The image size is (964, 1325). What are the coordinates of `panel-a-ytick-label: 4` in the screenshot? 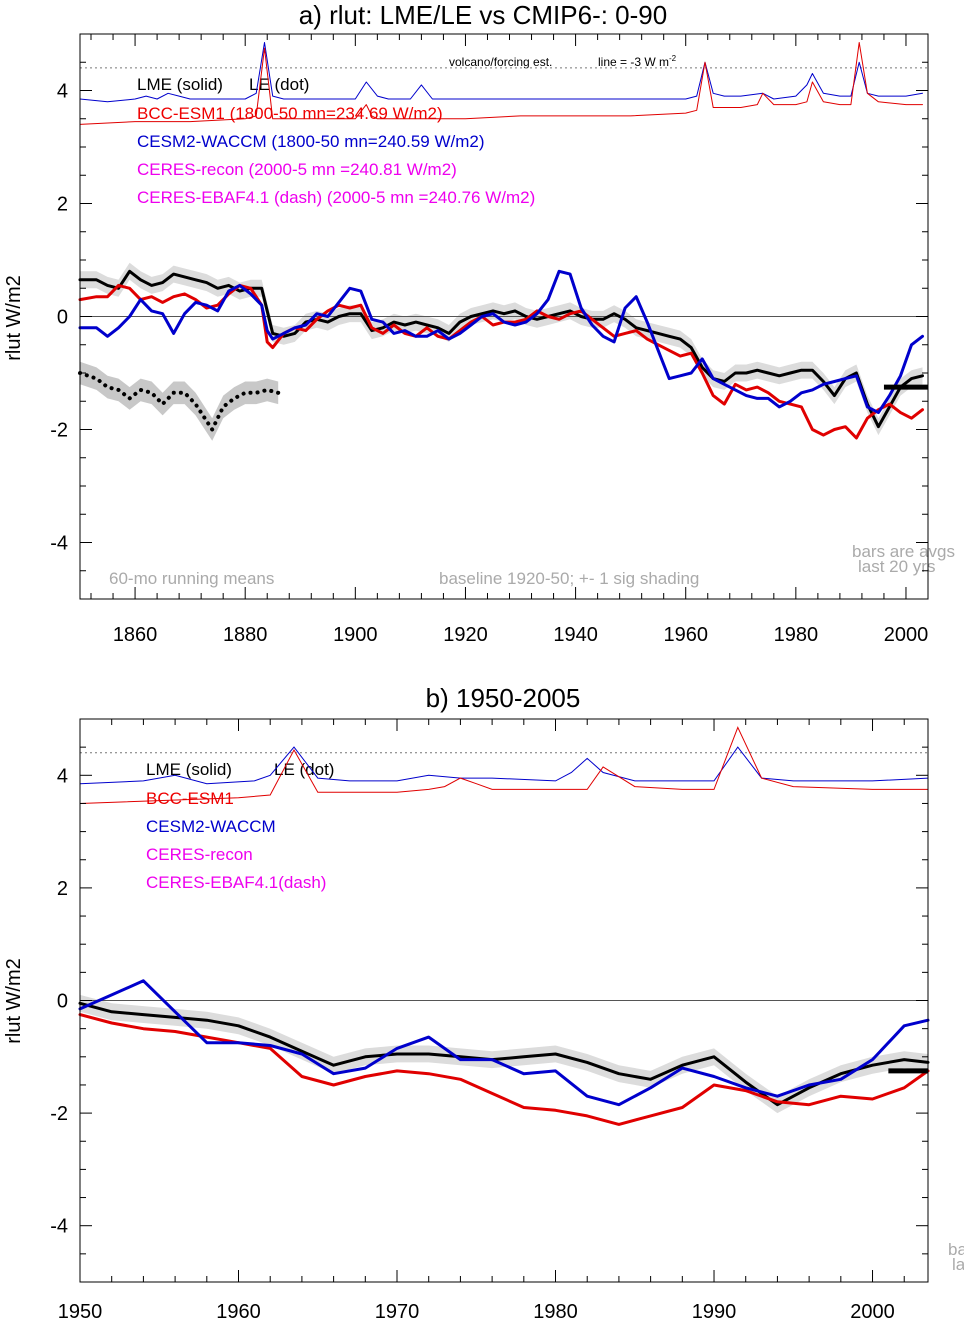 It's located at (62, 92).